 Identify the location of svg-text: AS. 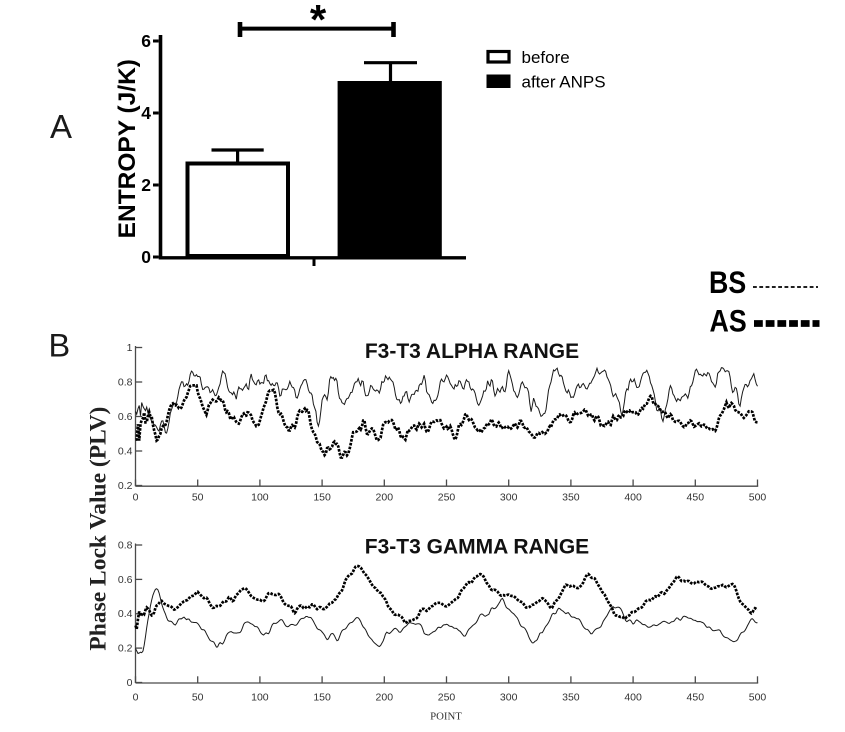
(728, 322).